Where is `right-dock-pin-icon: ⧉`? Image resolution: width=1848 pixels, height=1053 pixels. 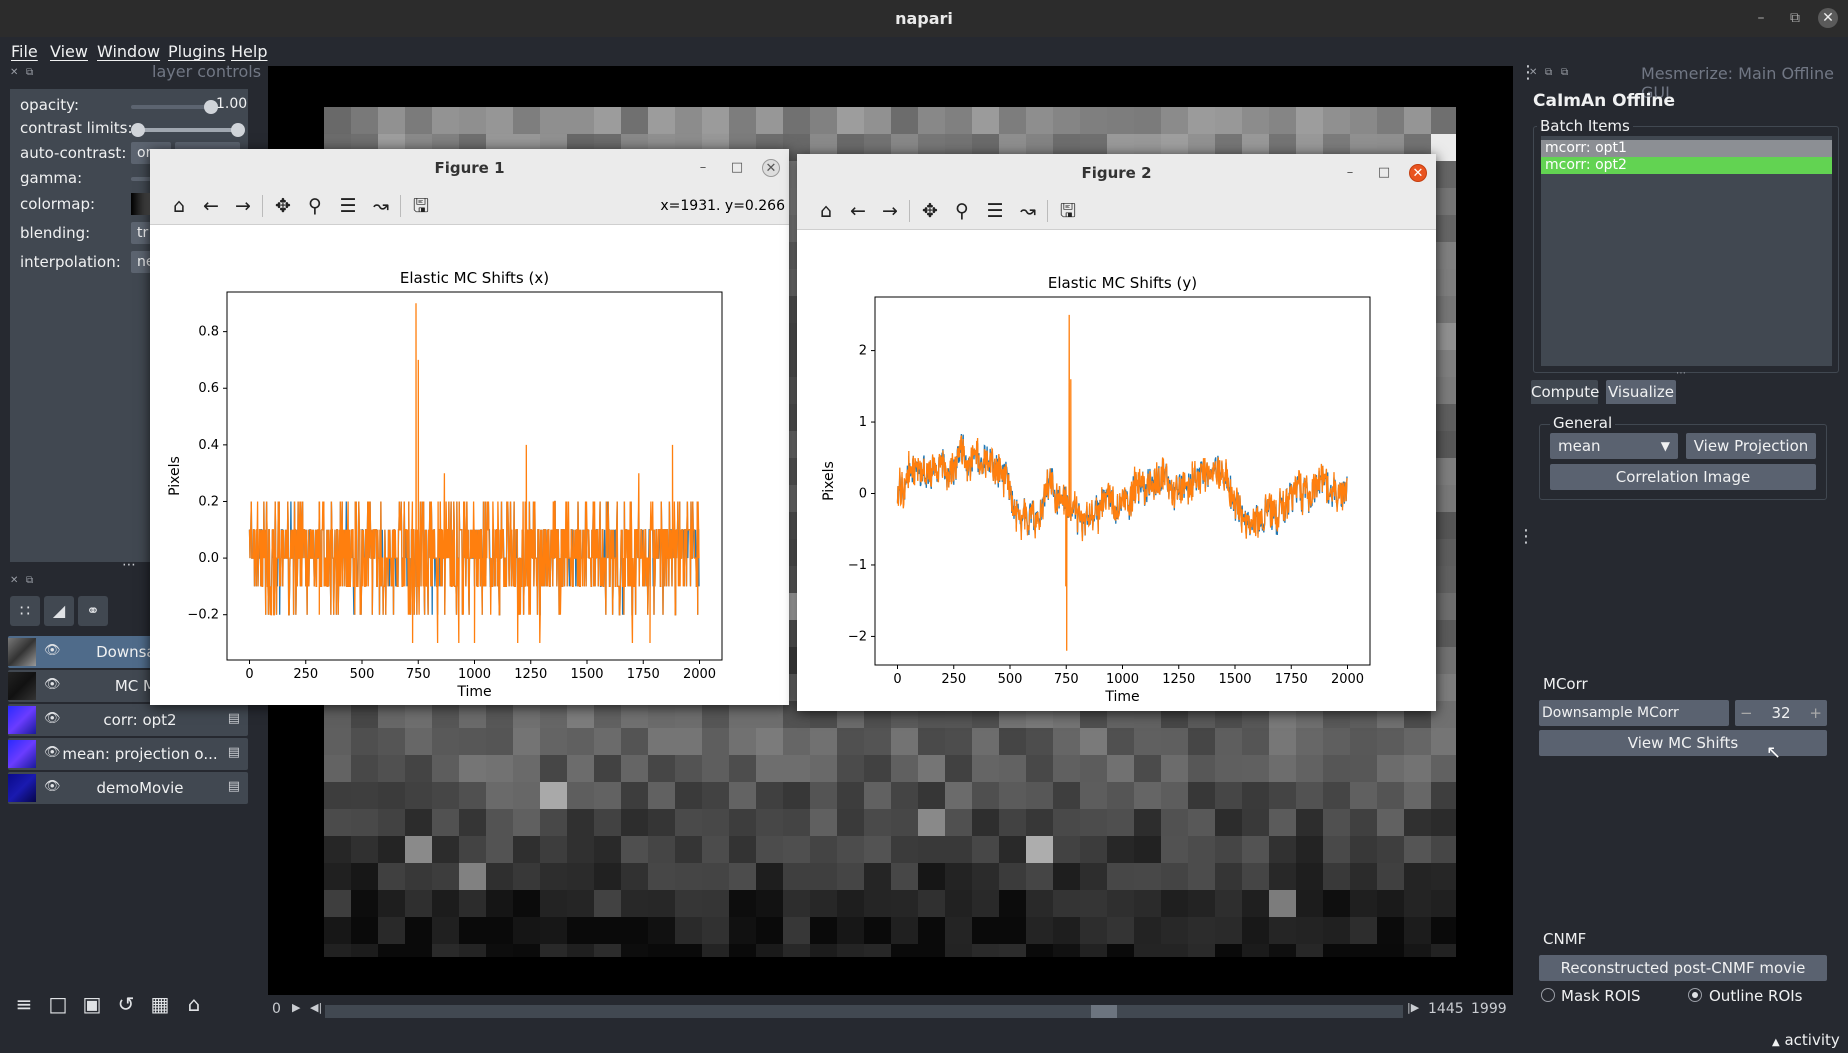
right-dock-pin-icon: ⧉ is located at coordinates (1565, 72).